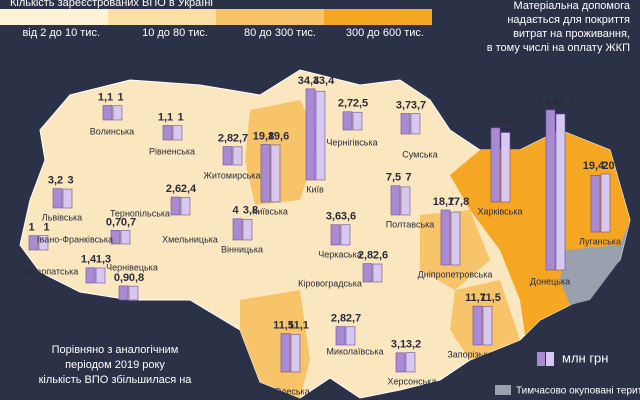  What do you see at coordinates (298, 325) in the screenshot?
I see `value-label: 11,1` at bounding box center [298, 325].